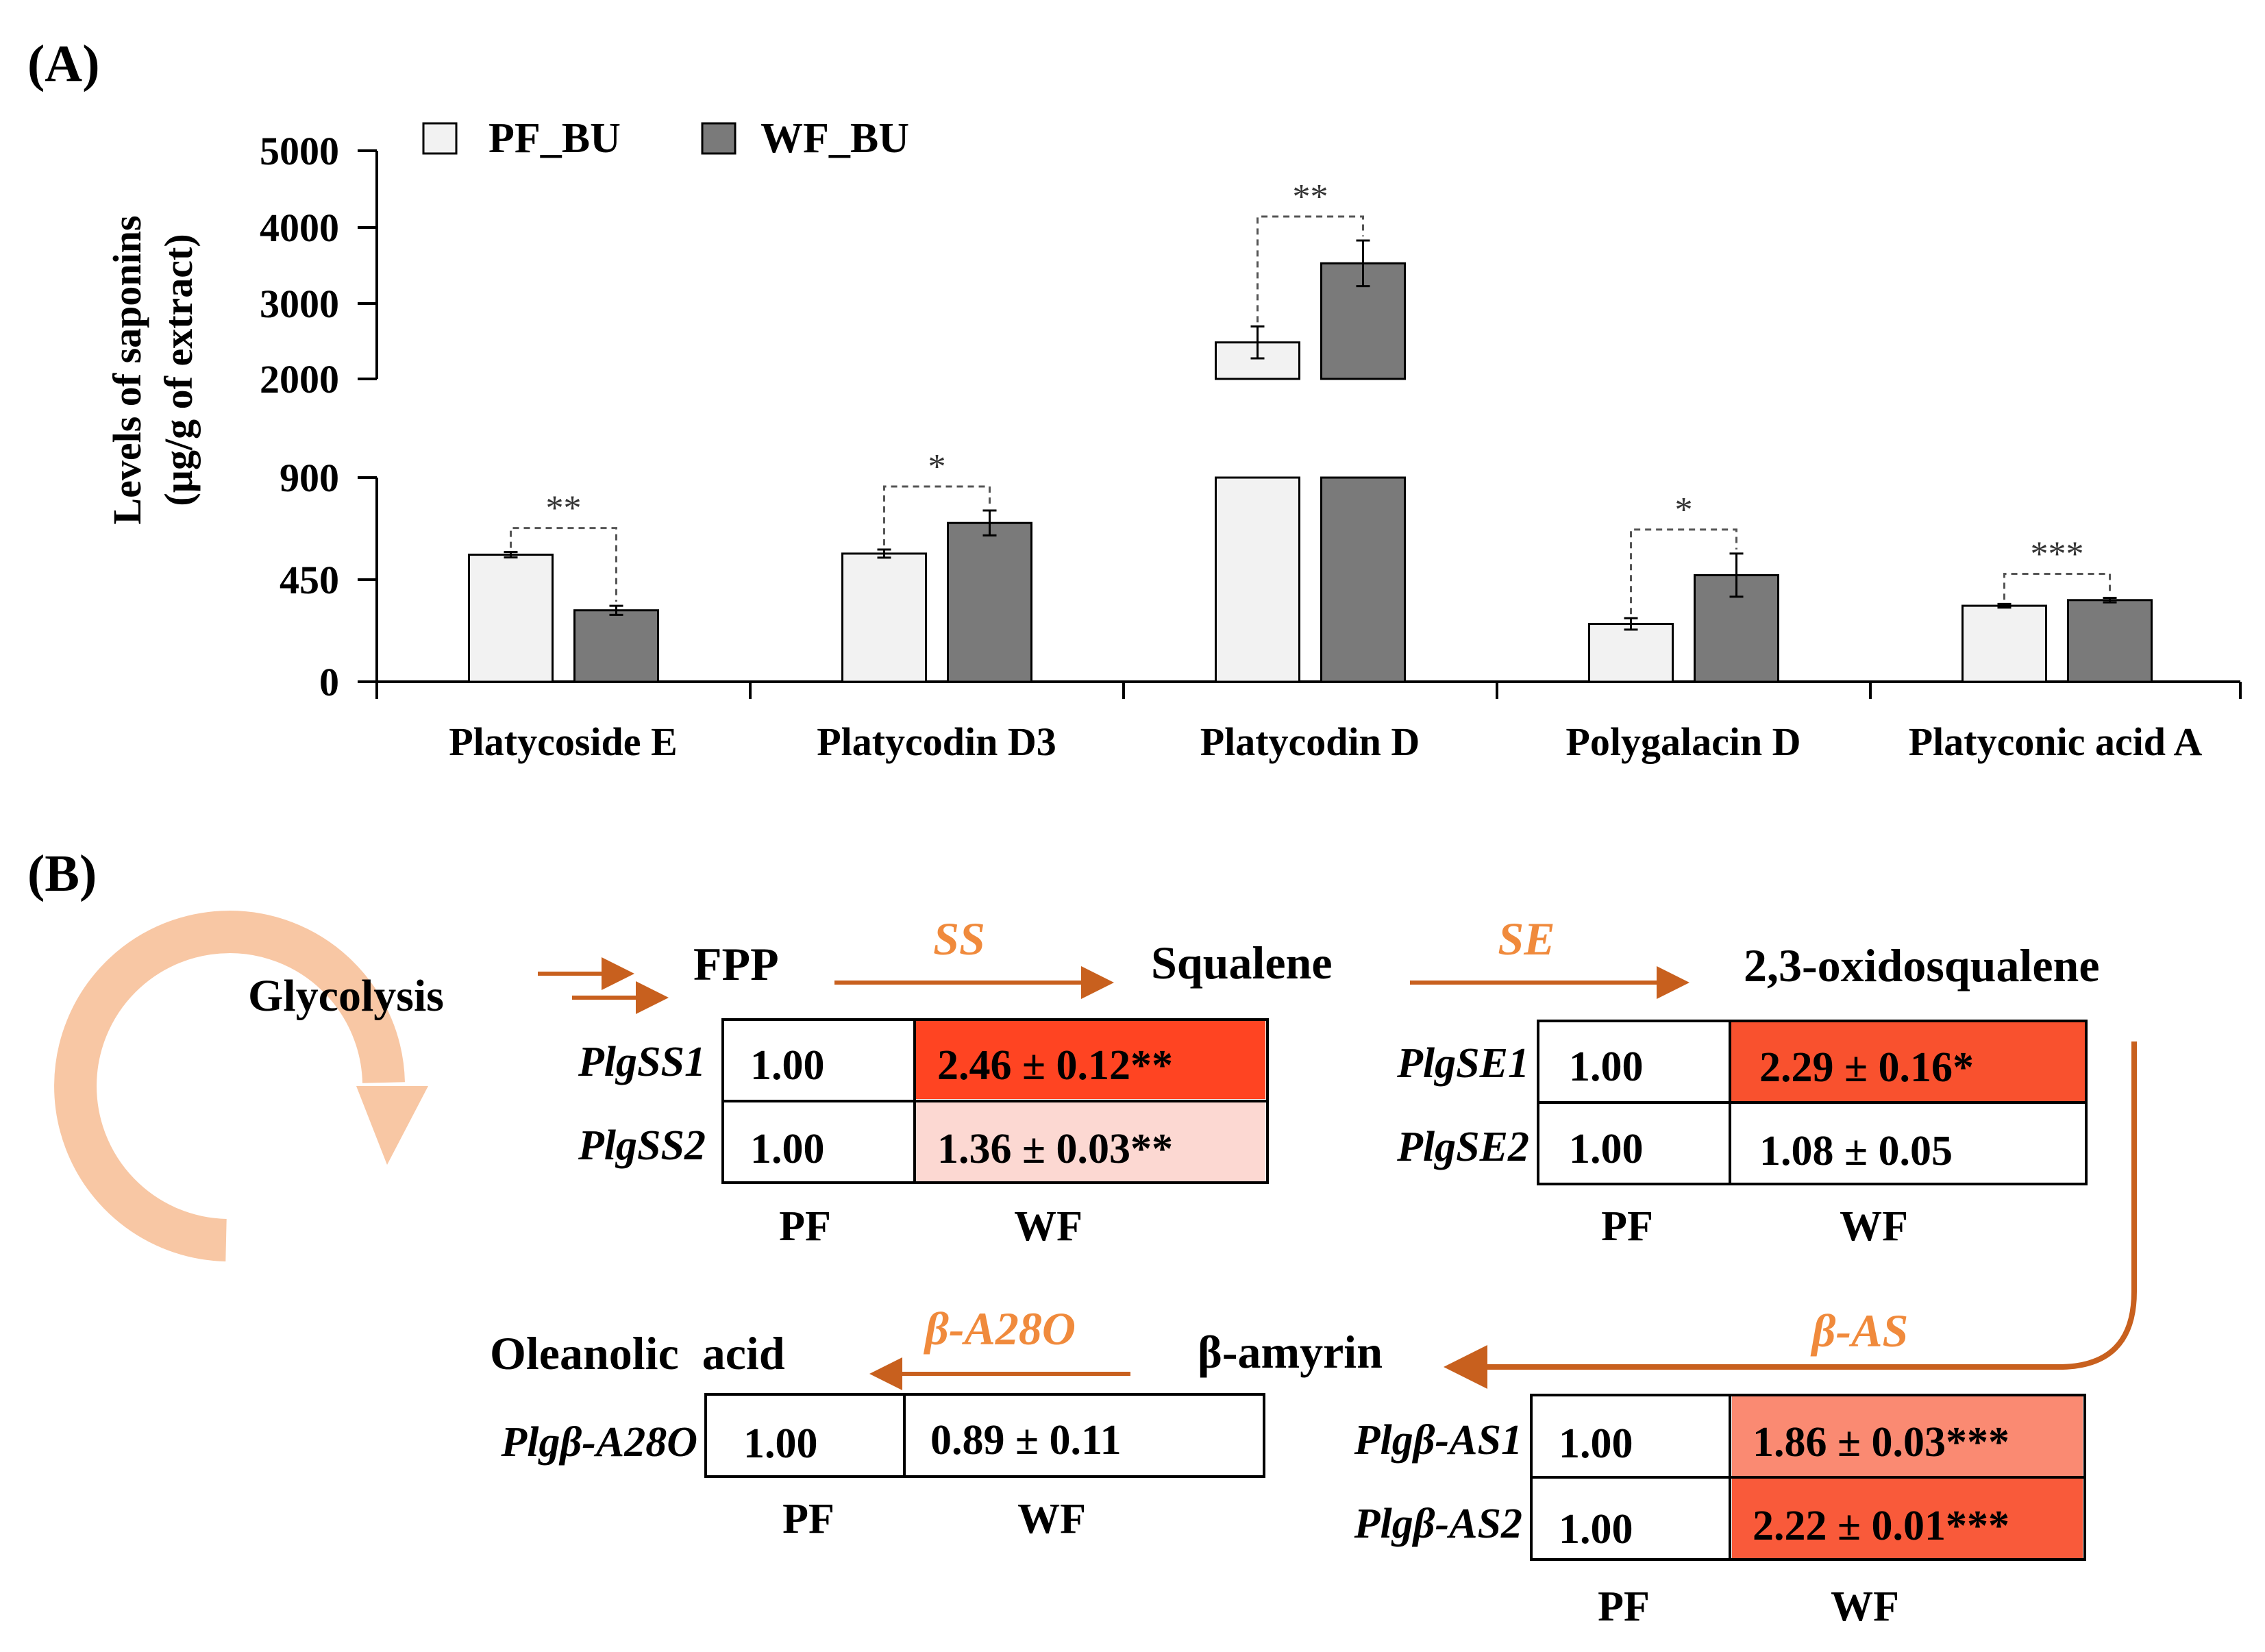 The height and width of the screenshot is (1652, 2265). Describe the element at coordinates (1881, 1526) in the screenshot. I see `bas-wf-2: 2.22 ± 0.01***` at that location.